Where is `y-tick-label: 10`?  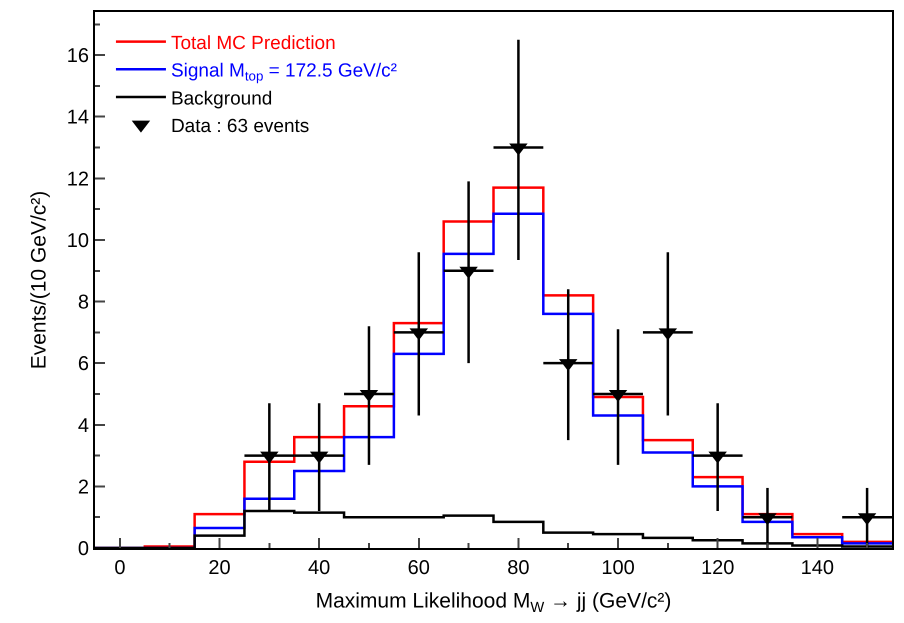 y-tick-label: 10 is located at coordinates (77, 241).